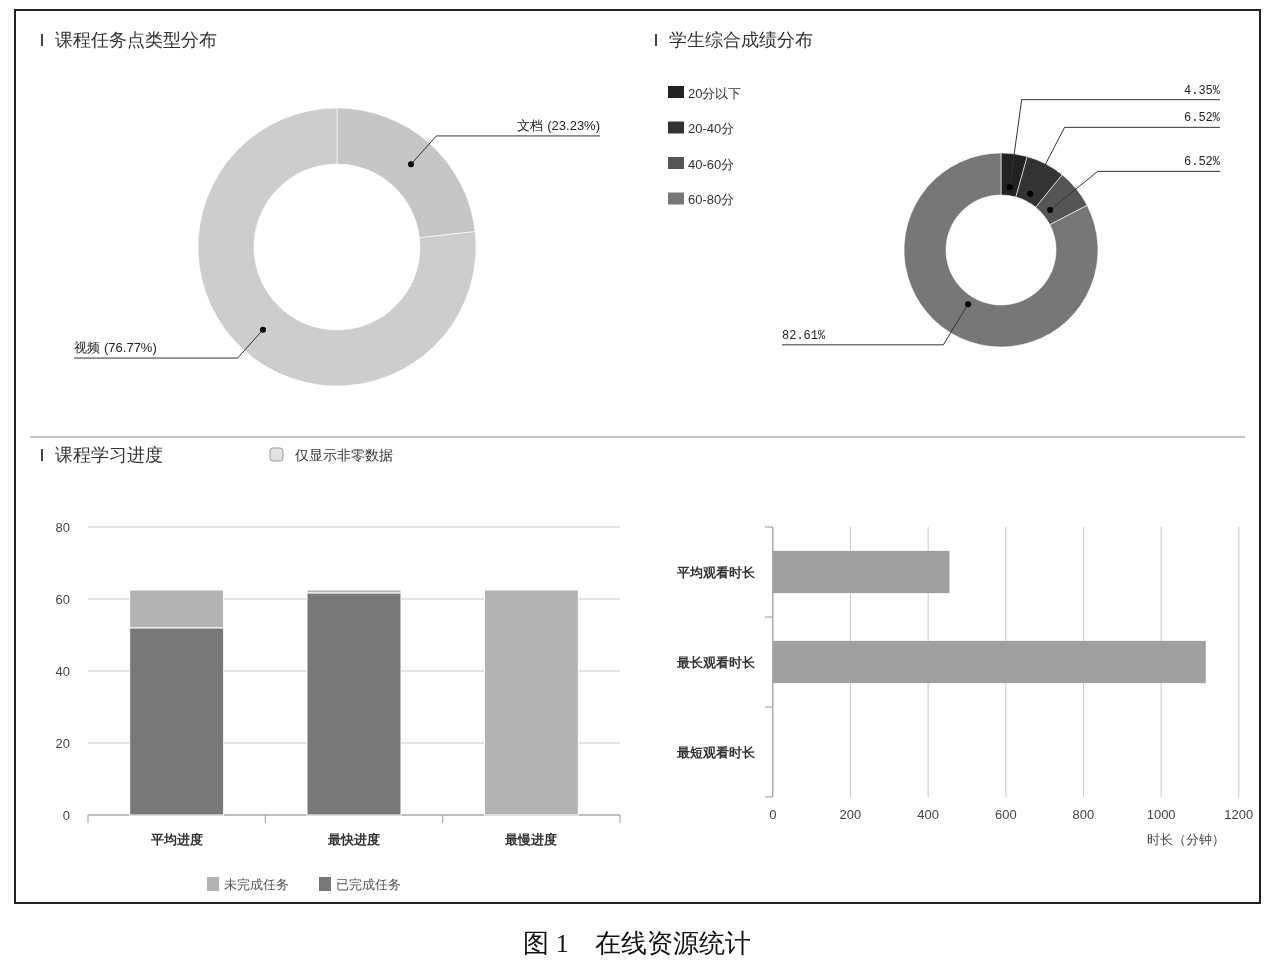  I want to click on y-tick-label: 40, so click(62, 671).